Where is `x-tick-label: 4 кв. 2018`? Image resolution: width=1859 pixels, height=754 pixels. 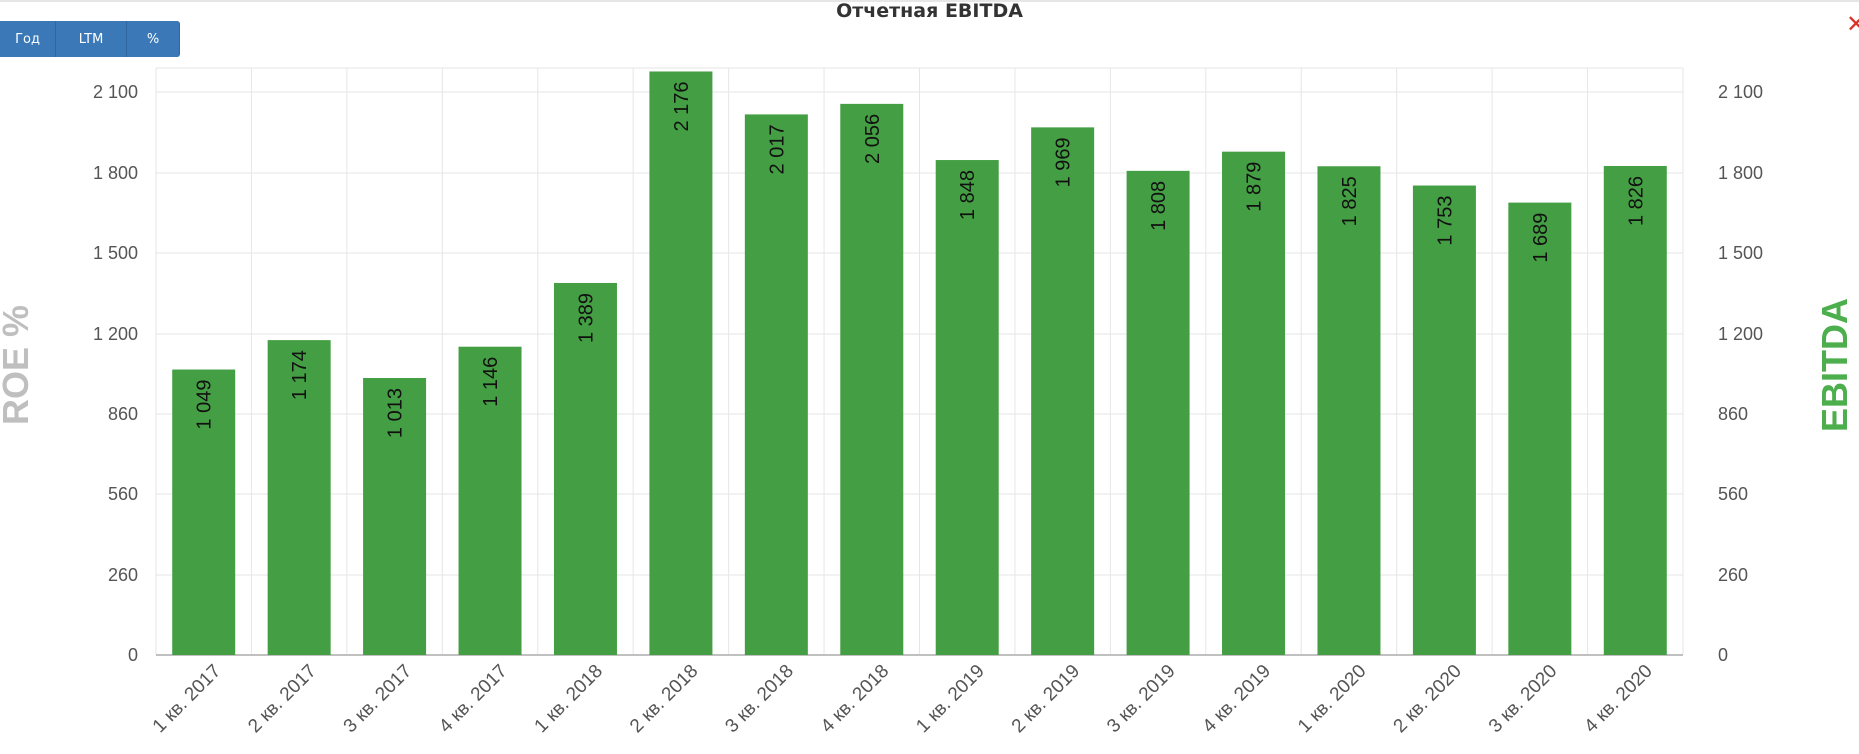 x-tick-label: 4 кв. 2018 is located at coordinates (855, 699).